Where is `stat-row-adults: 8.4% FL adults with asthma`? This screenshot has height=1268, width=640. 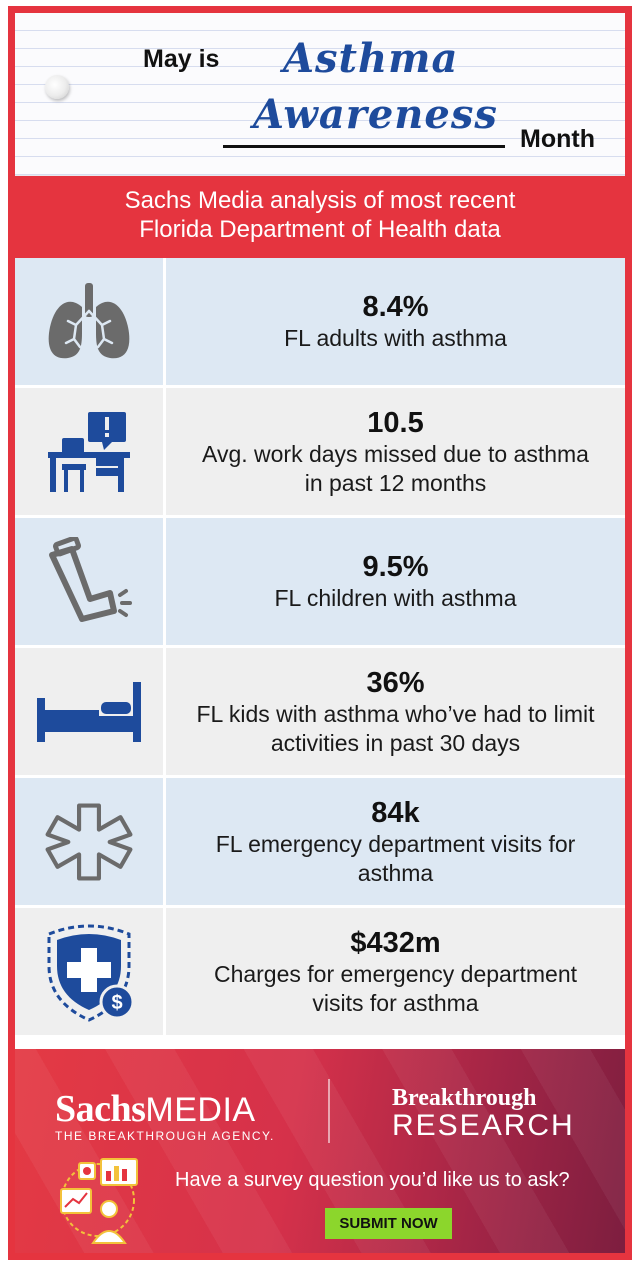 stat-row-adults: 8.4% FL adults with asthma is located at coordinates (320, 323).